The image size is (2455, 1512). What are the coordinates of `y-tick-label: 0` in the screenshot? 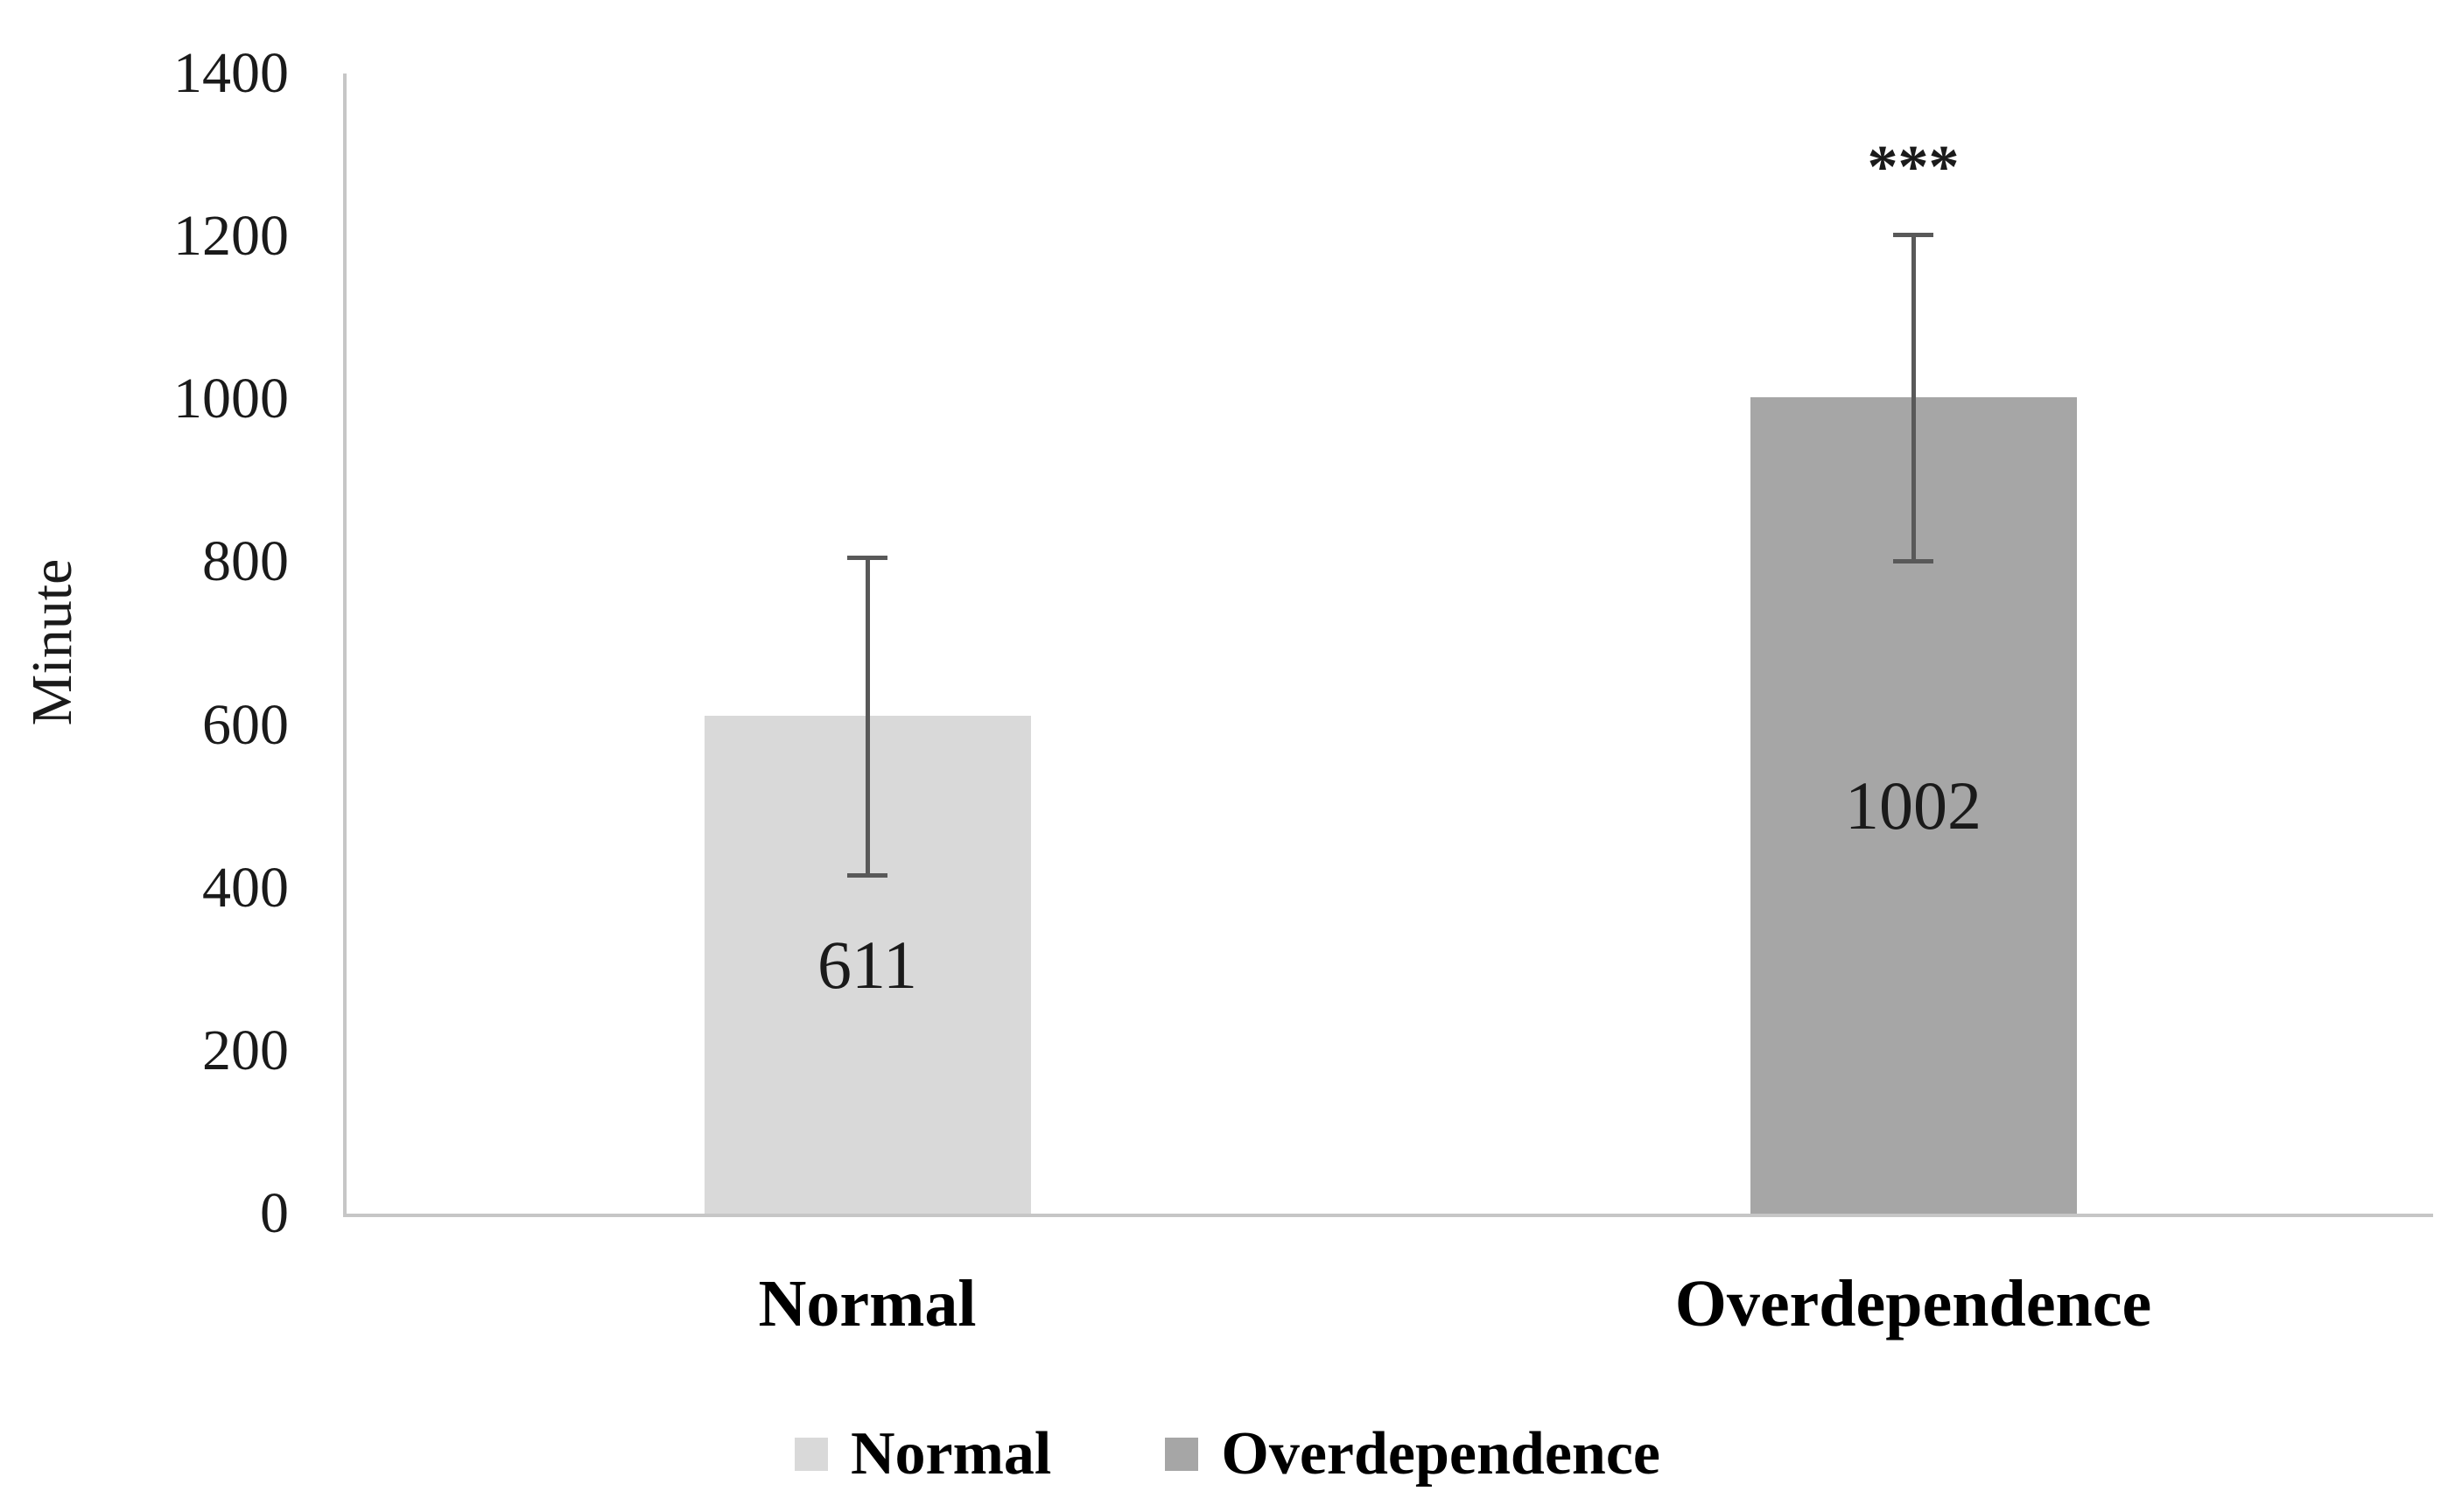 It's located at (275, 1213).